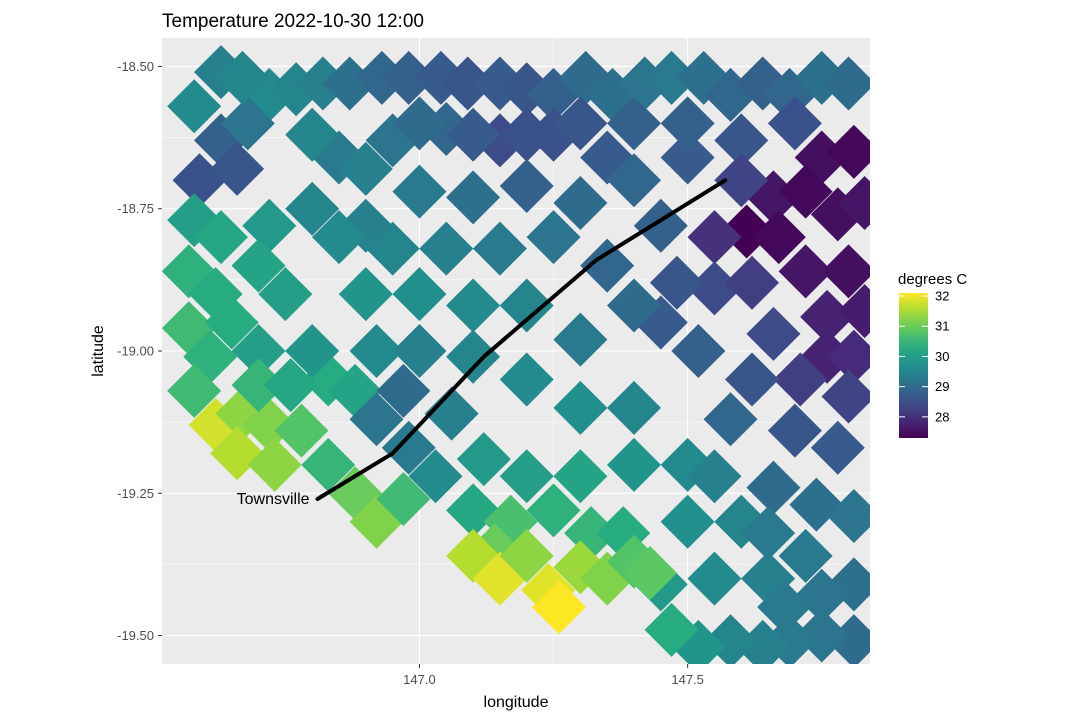  Describe the element at coordinates (135, 635) in the screenshot. I see `y-tick-label: -19.50` at that location.